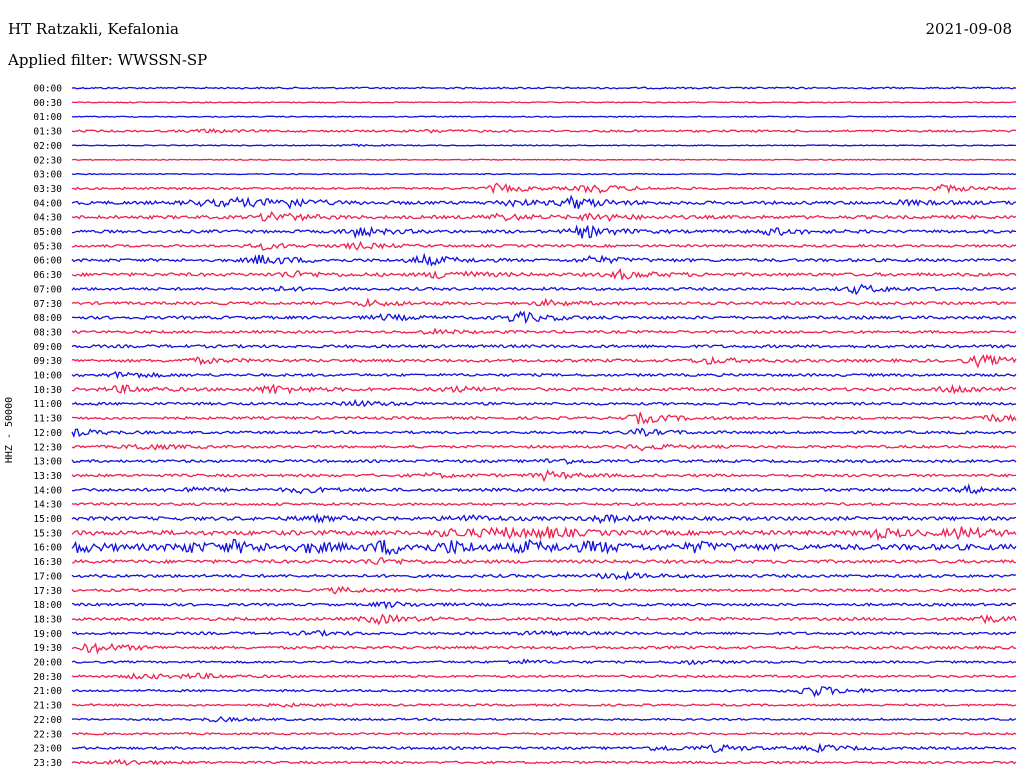 The height and width of the screenshot is (780, 1024). Describe the element at coordinates (47, 476) in the screenshot. I see `time-label: 13:30` at that location.